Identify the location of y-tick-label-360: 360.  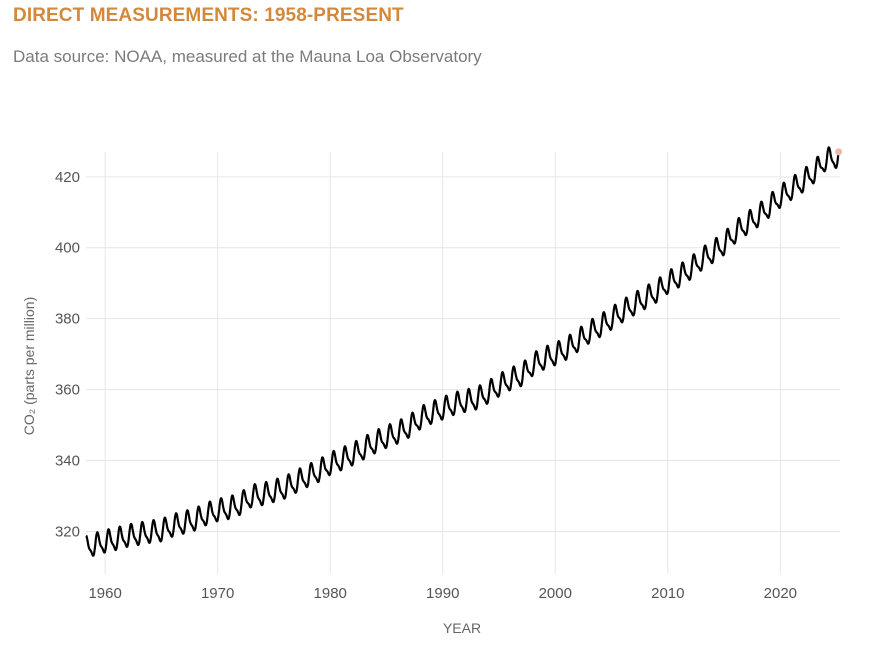
(67, 390).